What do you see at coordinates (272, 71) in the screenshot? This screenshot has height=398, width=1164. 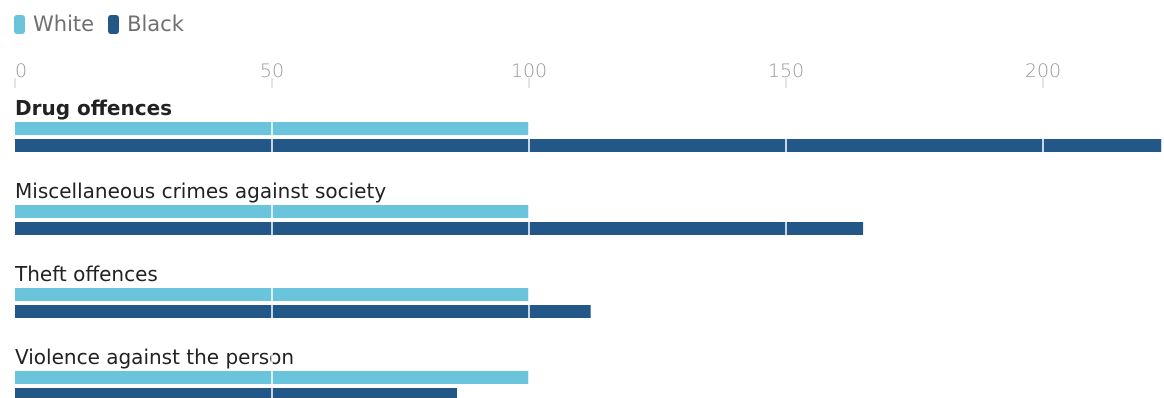 I see `x-tick-label: 50` at bounding box center [272, 71].